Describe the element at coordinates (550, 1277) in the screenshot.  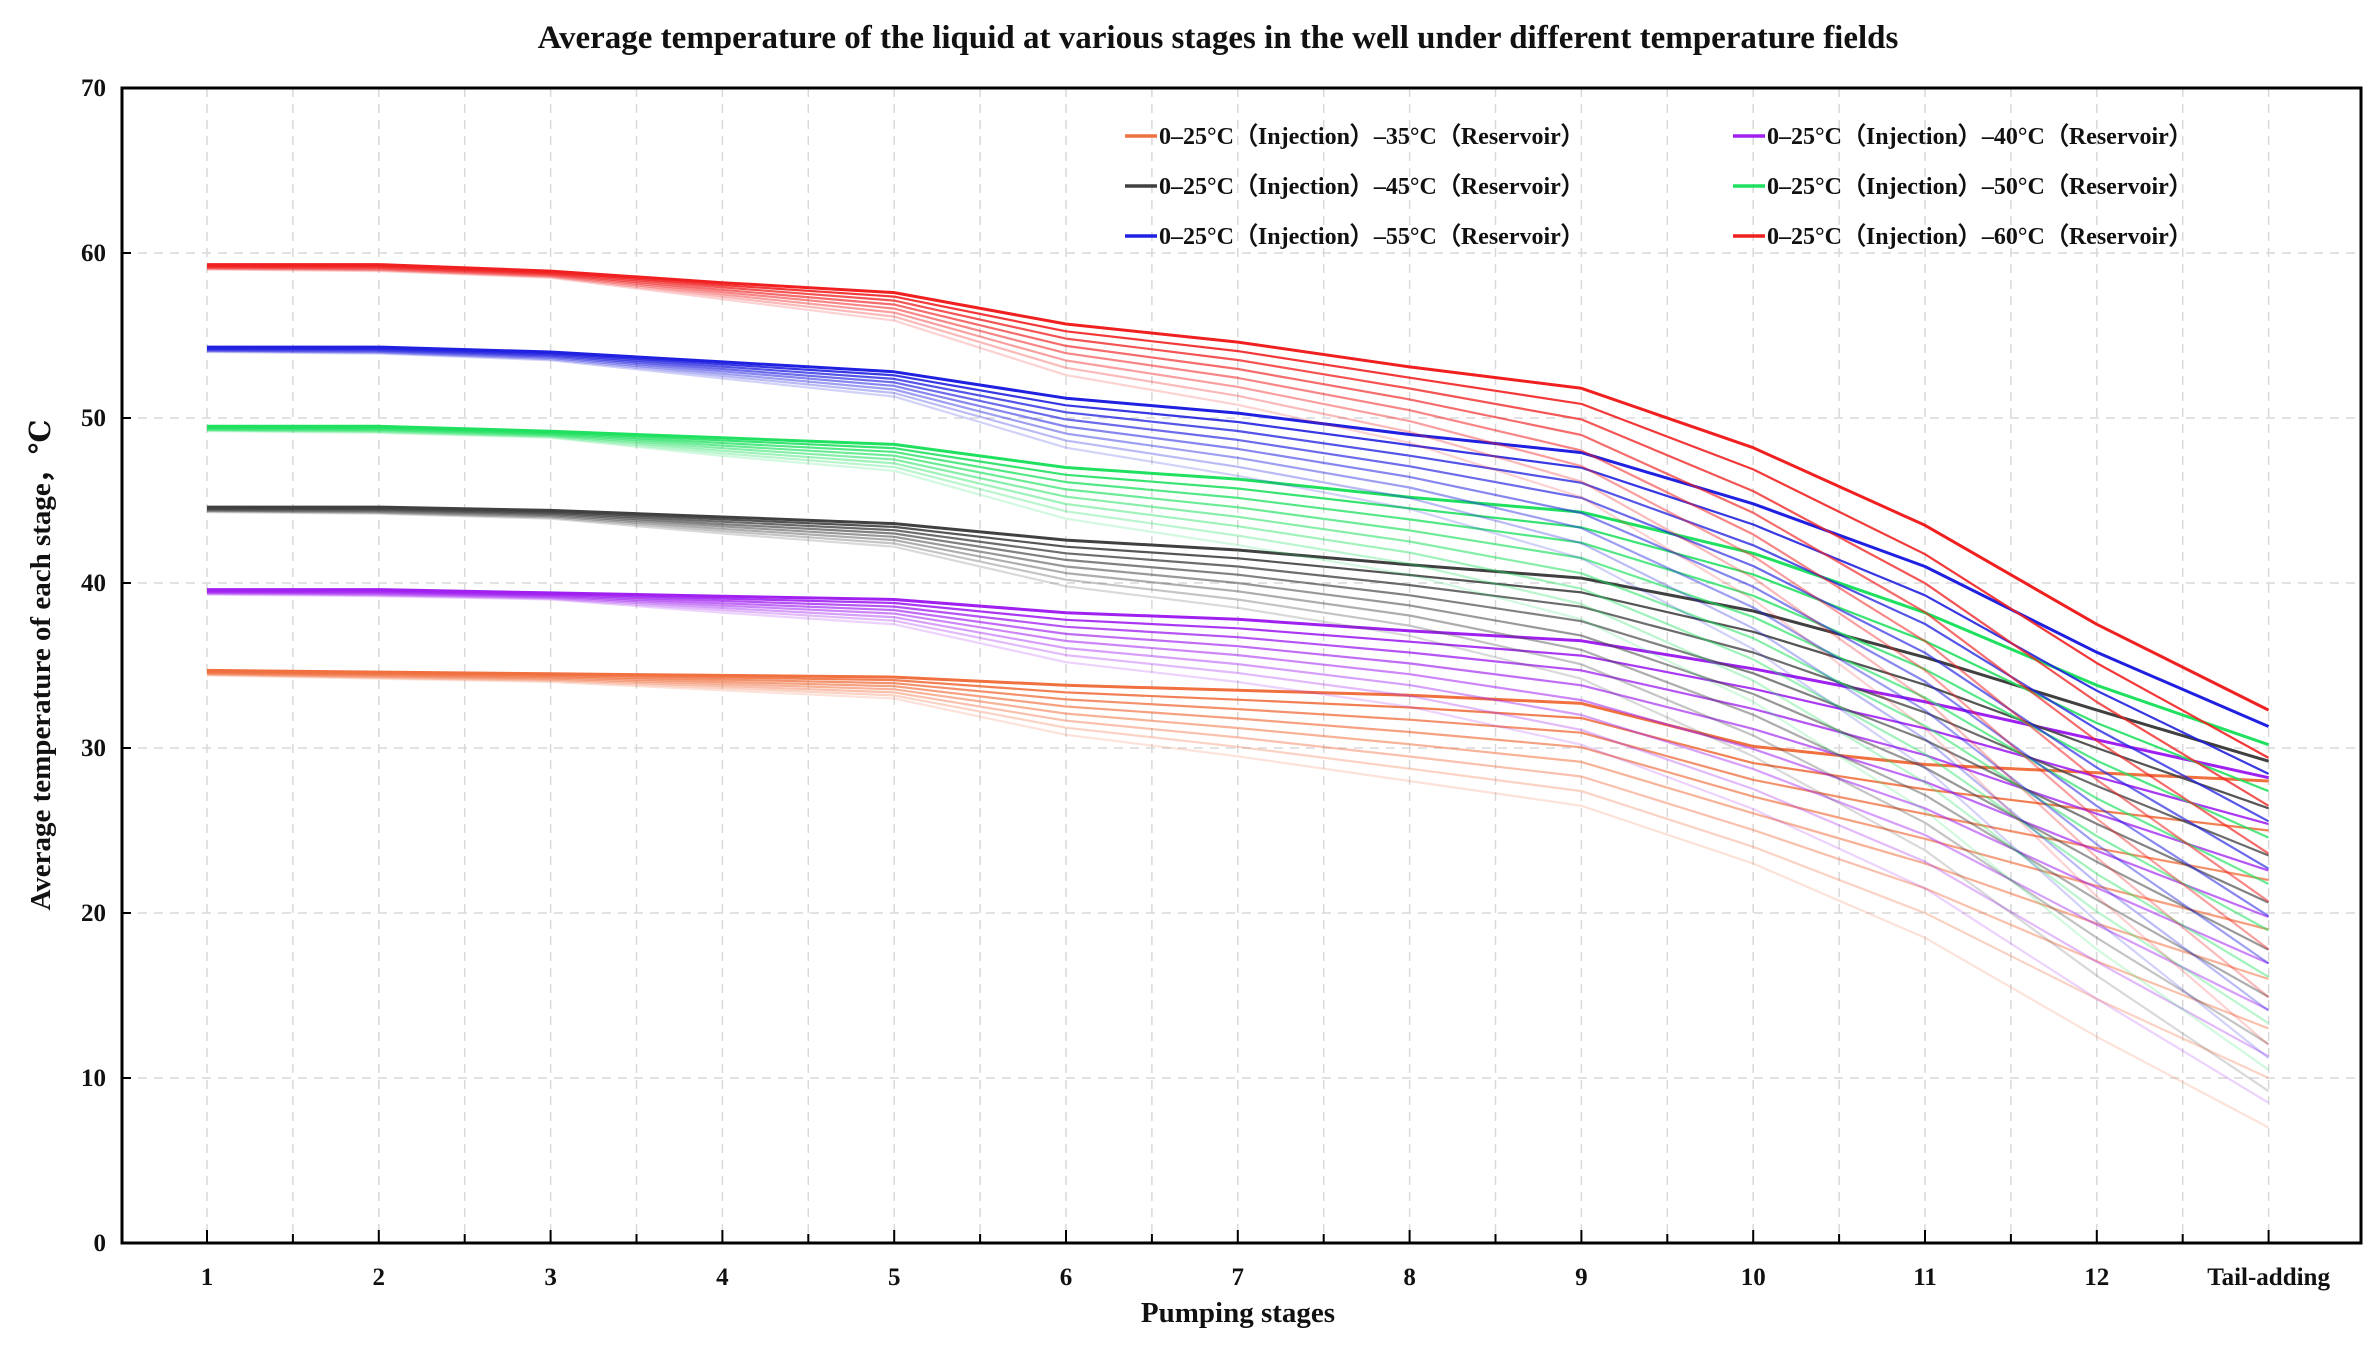
I see `x-tick-label: 3` at that location.